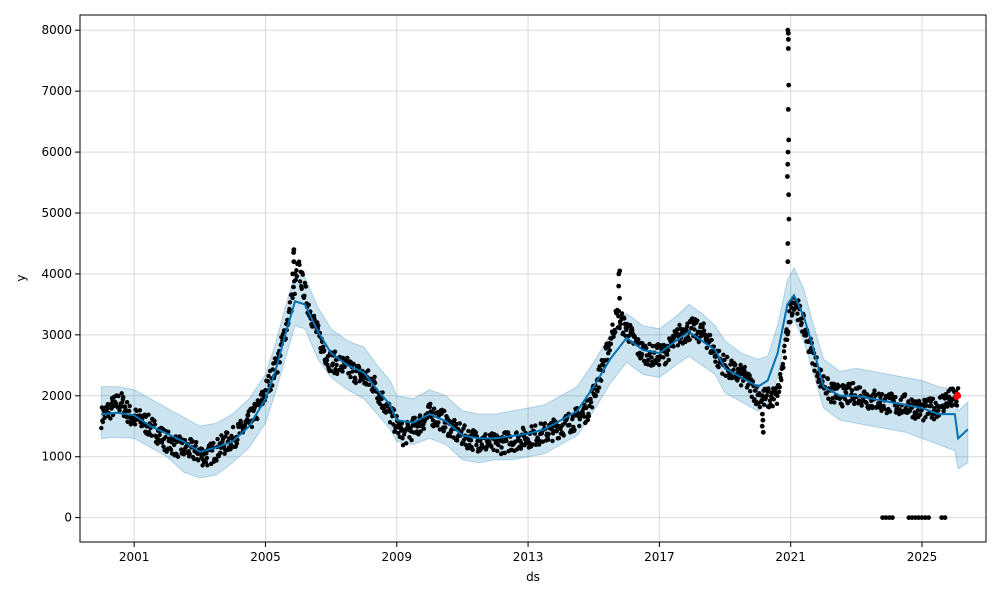 This screenshot has width=1000, height=600. What do you see at coordinates (134, 557) in the screenshot?
I see `x-tick-label: 2001` at bounding box center [134, 557].